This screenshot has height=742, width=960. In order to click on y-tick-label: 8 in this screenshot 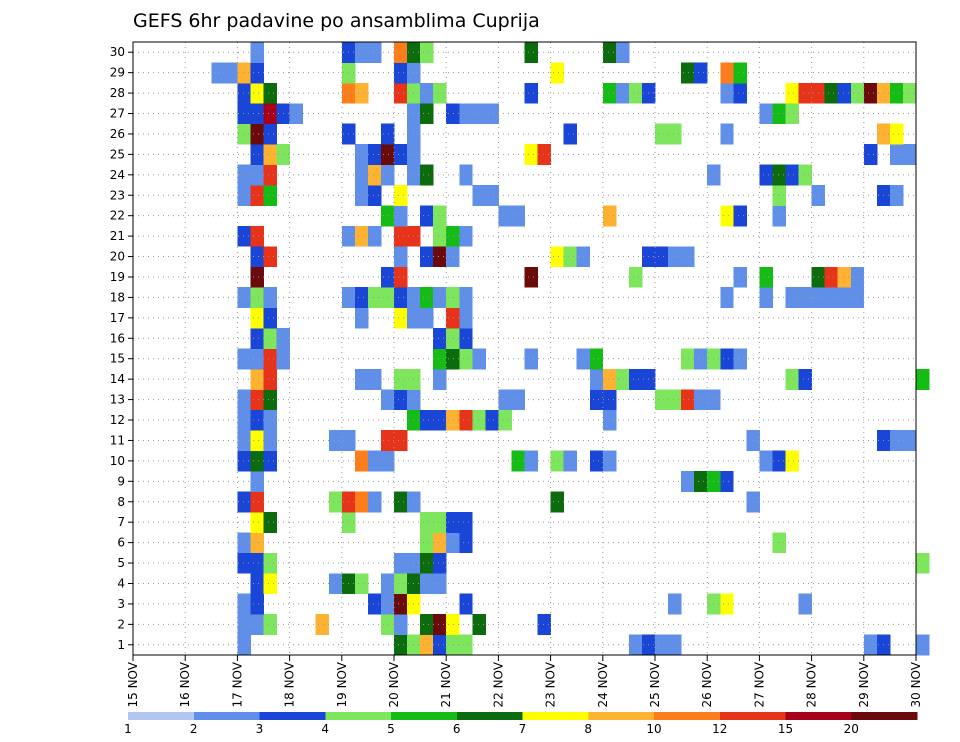, I will do `click(121, 502)`.